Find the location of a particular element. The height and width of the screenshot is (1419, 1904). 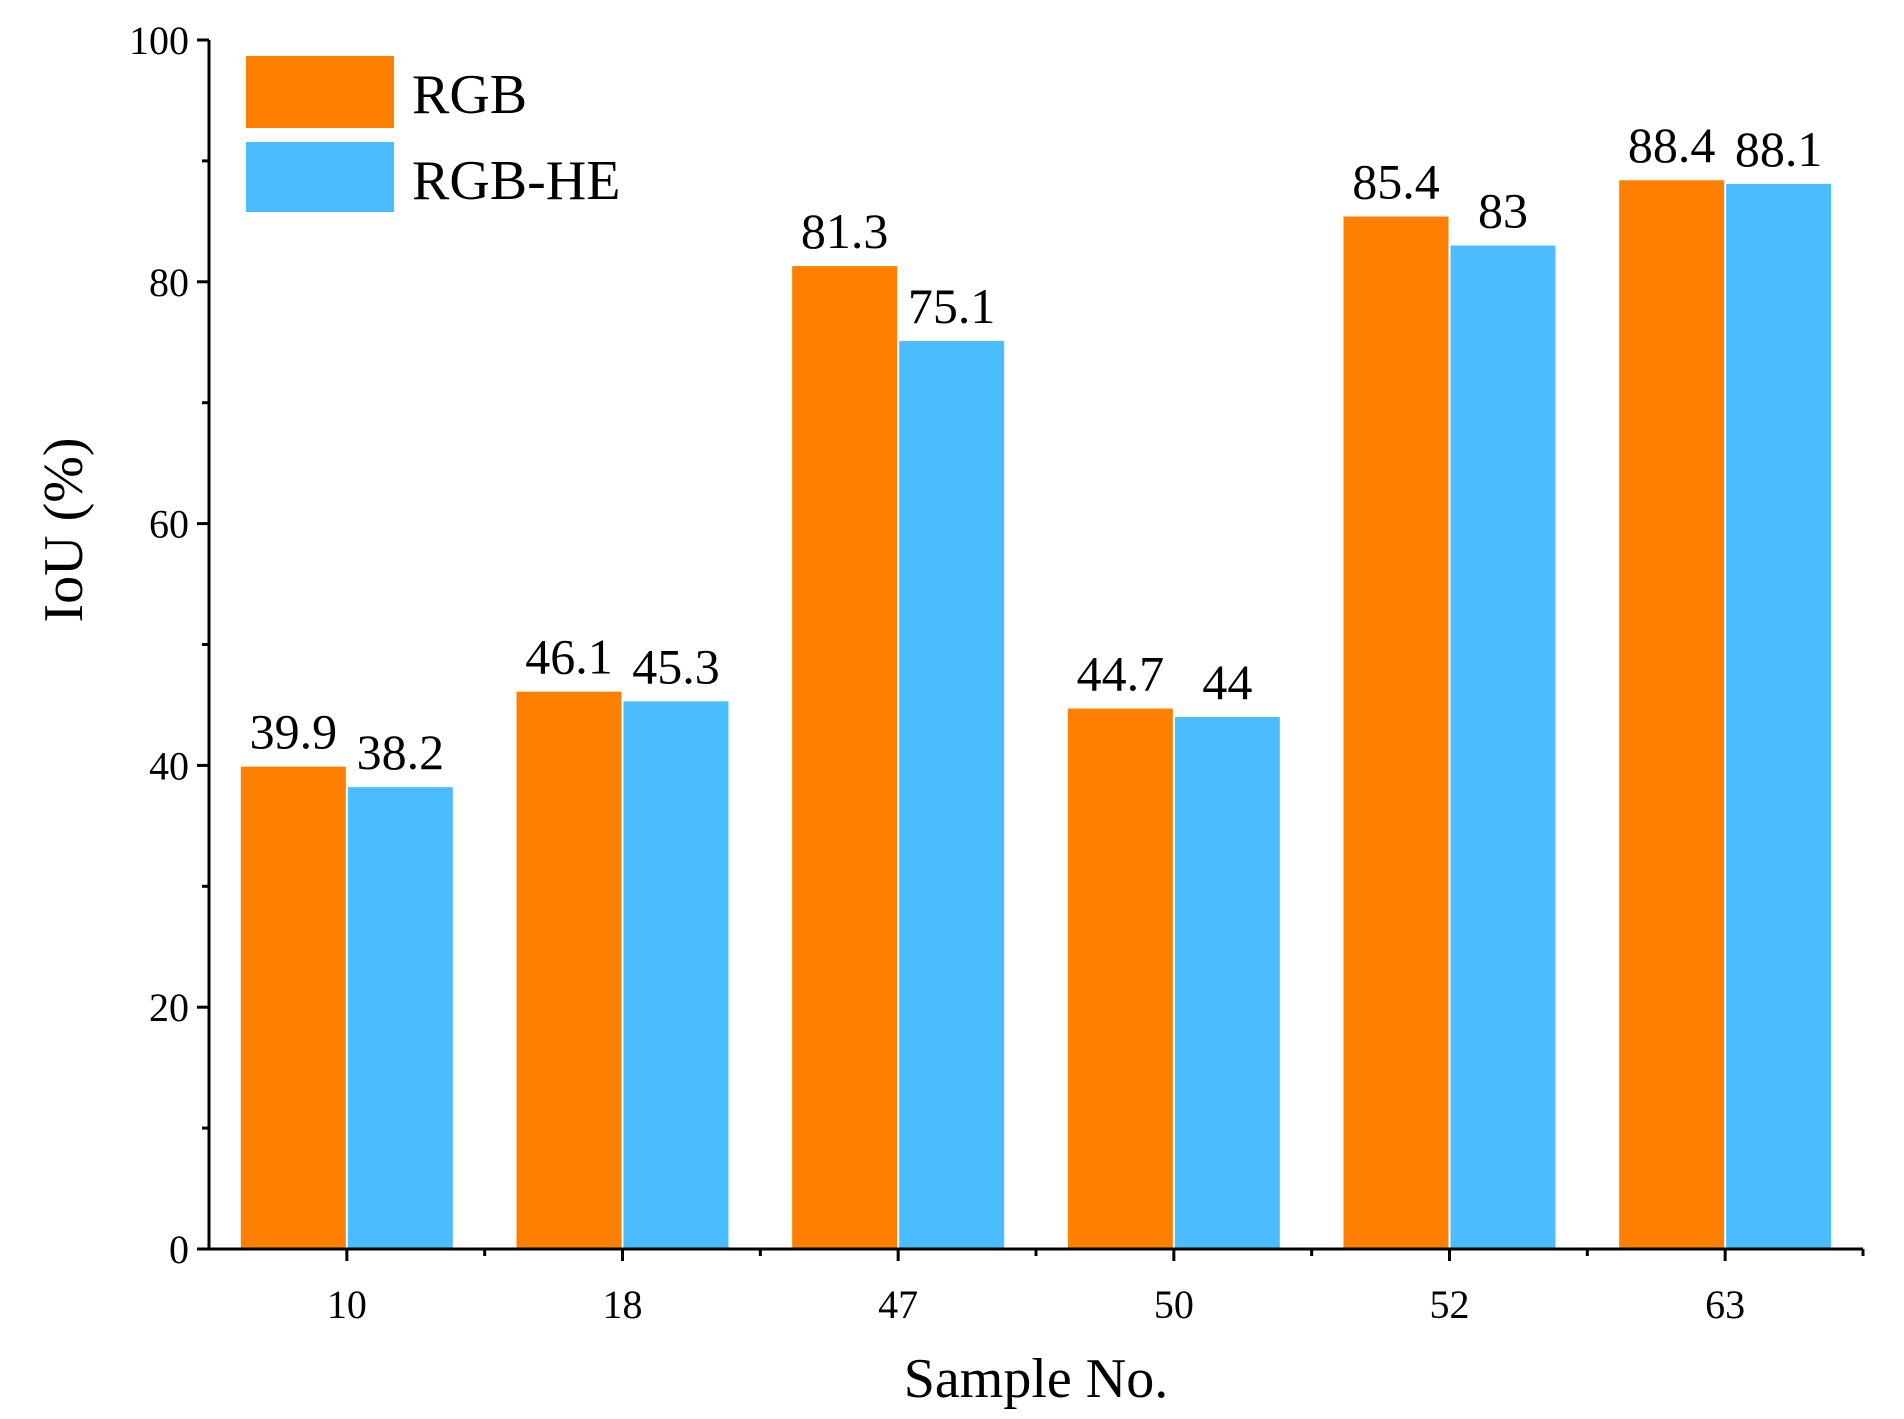

data-label-rgb-he-63: 88.1 is located at coordinates (1779, 149).